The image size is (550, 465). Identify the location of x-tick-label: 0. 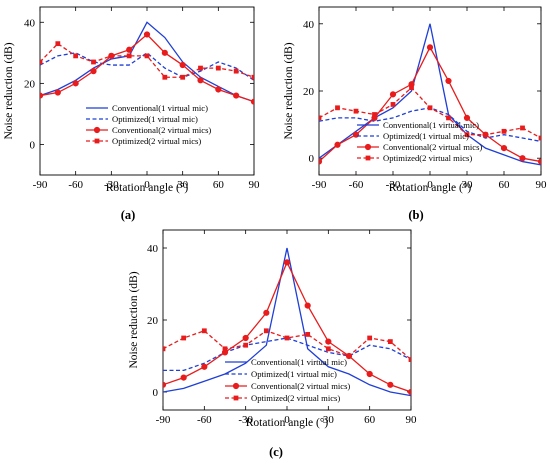
(430, 185).